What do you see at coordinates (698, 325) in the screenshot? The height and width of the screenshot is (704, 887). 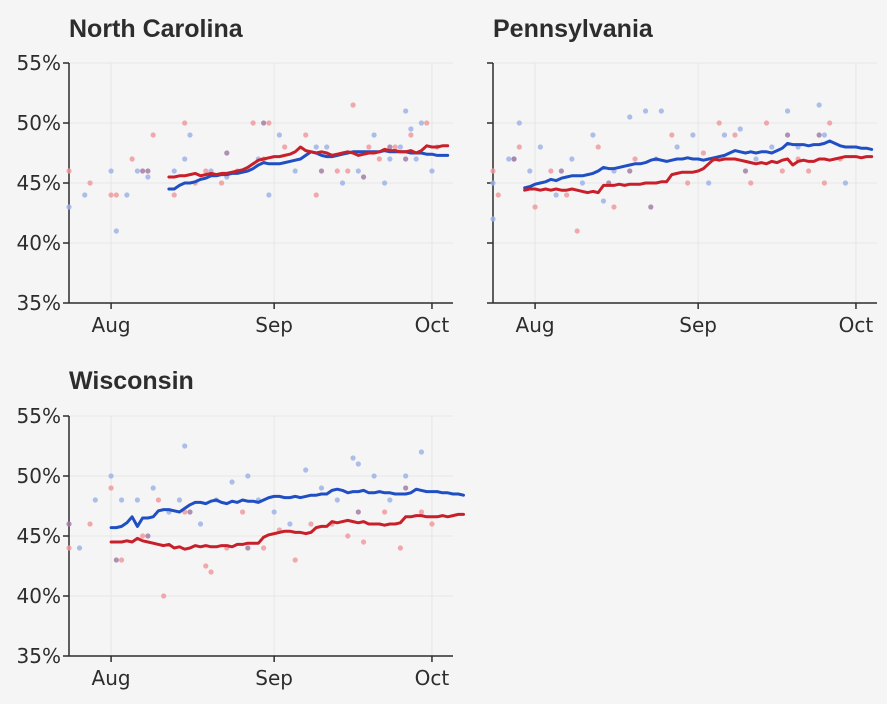 I see `x-tick-label: Sep` at bounding box center [698, 325].